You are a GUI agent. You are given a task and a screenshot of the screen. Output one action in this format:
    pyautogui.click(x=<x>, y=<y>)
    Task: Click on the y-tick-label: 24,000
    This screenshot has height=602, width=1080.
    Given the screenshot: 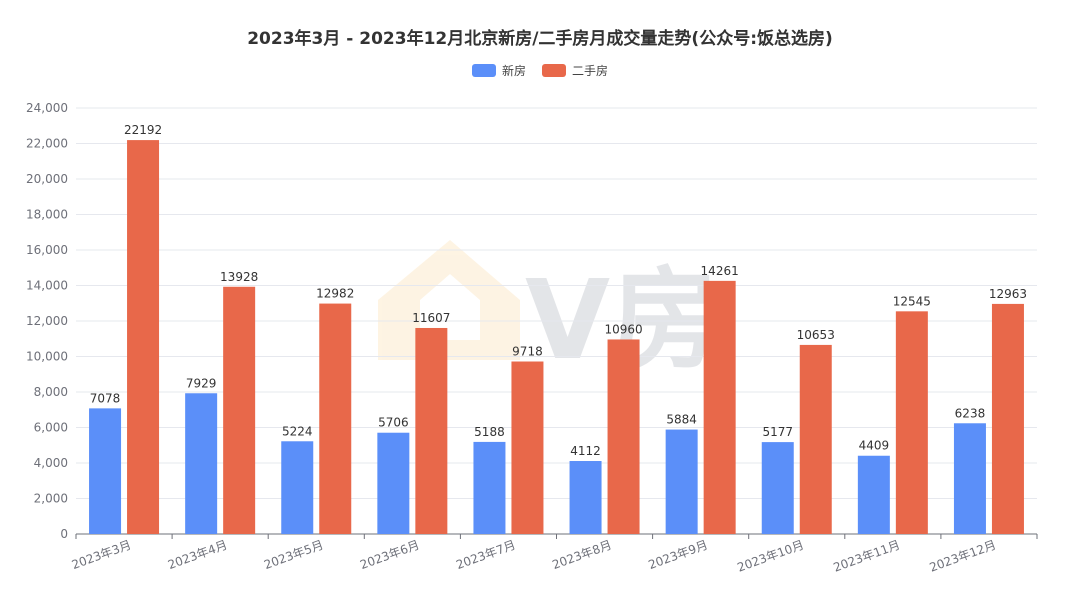 What is the action you would take?
    pyautogui.click(x=47, y=108)
    